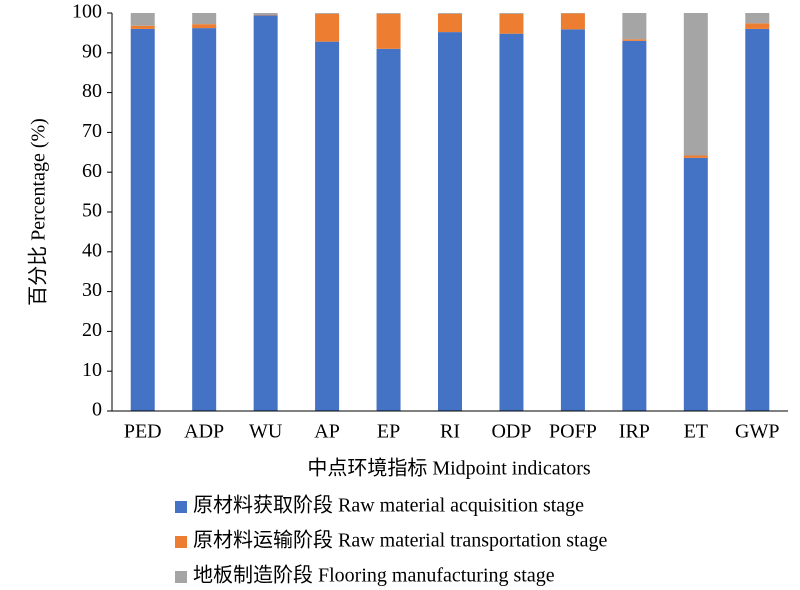  I want to click on x-tick-label: WU, so click(266, 432).